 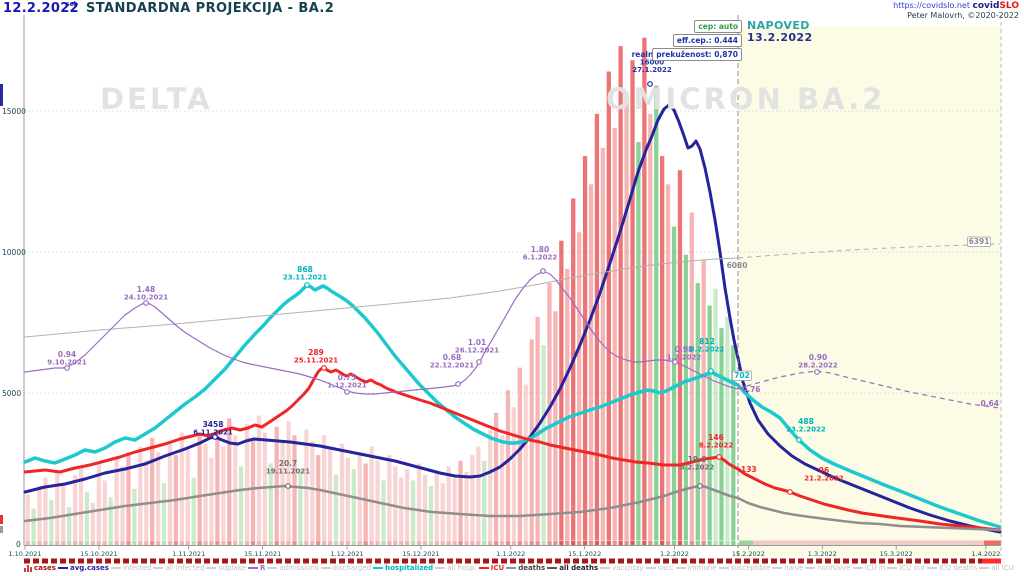 I want to click on annotation-R: 22.12.2021, so click(x=452, y=366).